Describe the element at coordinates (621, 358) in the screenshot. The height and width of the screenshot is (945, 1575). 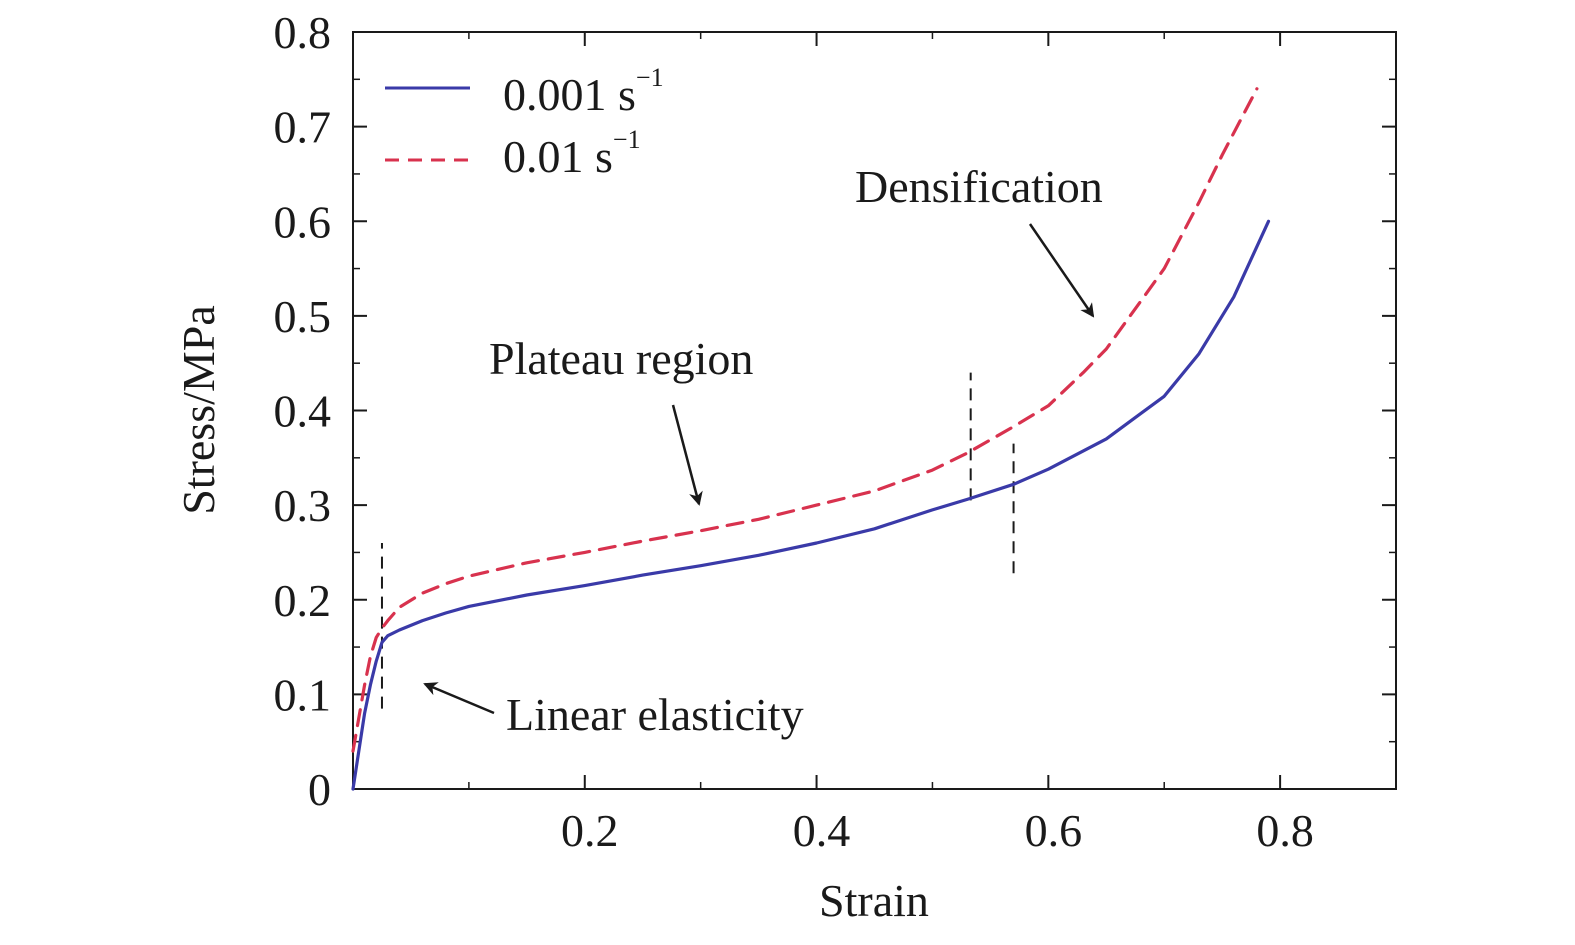
I see `annotation-plateau-label: Plateau region` at that location.